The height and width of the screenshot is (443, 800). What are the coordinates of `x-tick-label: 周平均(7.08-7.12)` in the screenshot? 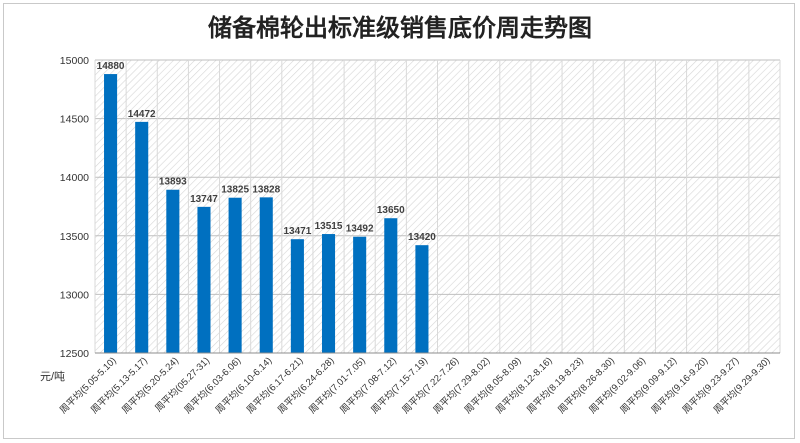 It's located at (368, 386).